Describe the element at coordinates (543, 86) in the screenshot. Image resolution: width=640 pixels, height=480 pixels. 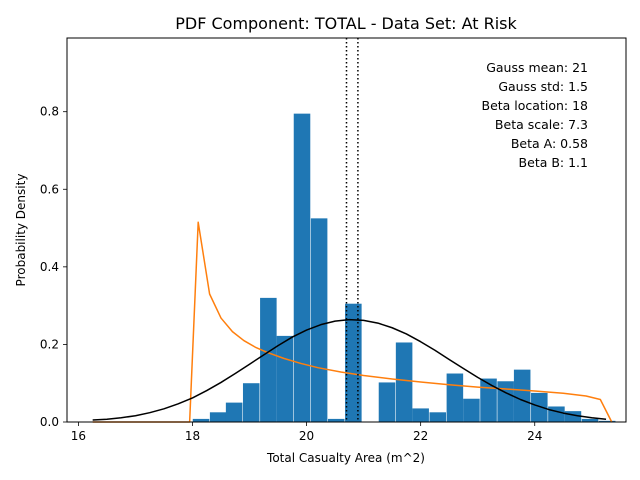
I see `parameter-annotation: Gauss std: 1.5` at that location.